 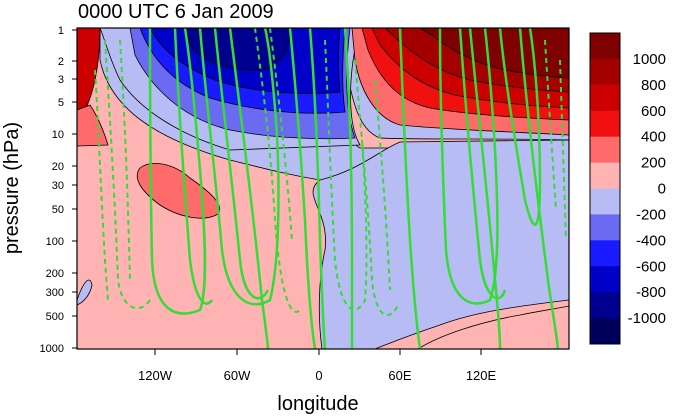 I want to click on y-tick-label: 3, so click(x=61, y=80).